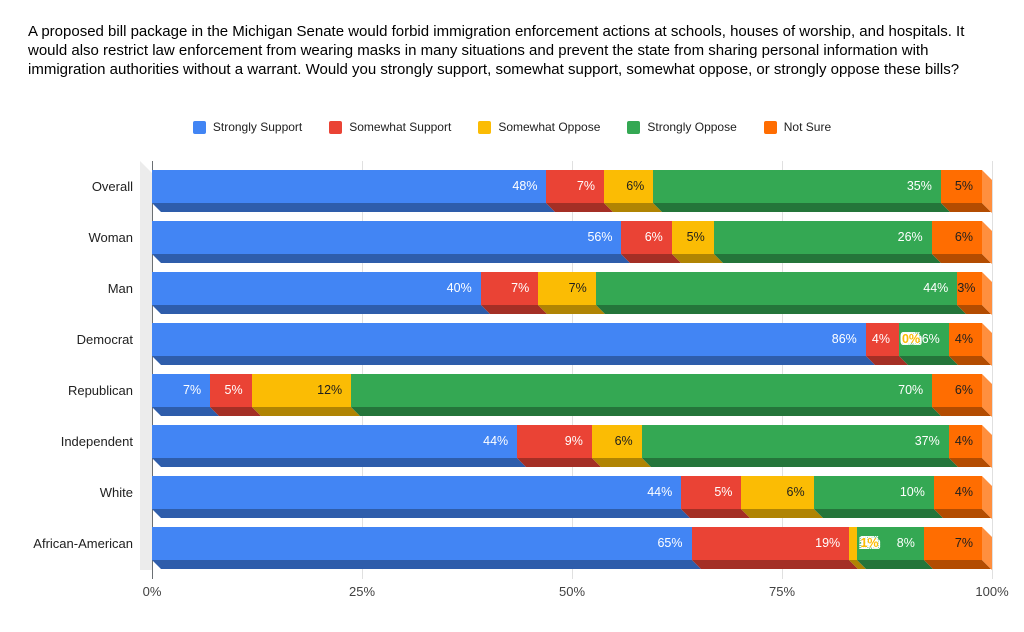 The width and height of the screenshot is (1024, 632). I want to click on bar-segment: 10%, so click(873, 492).